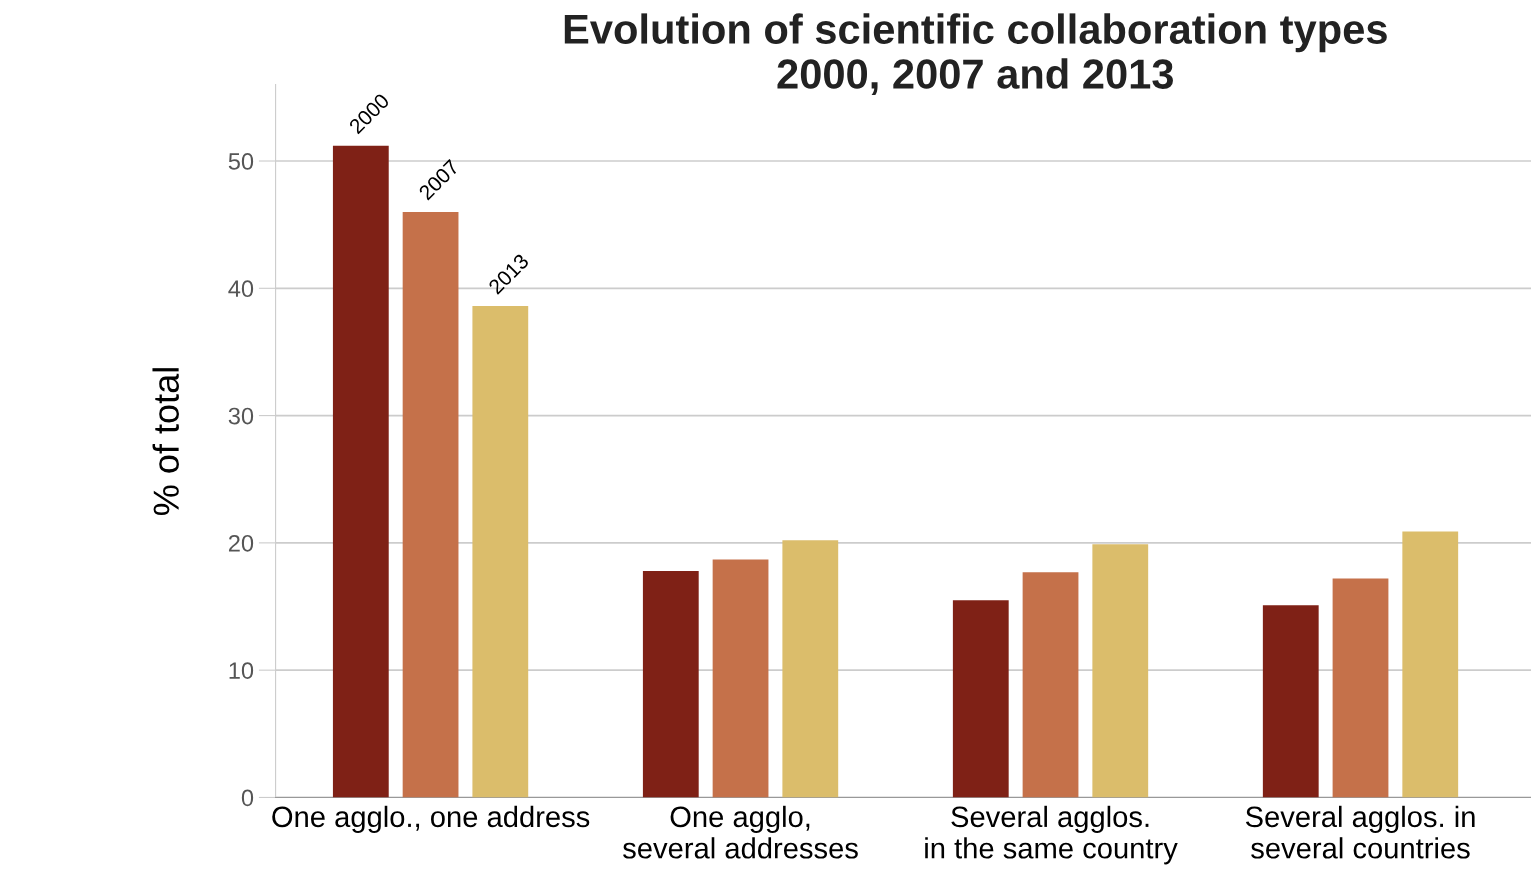 Image resolution: width=1531 pixels, height=891 pixels. Describe the element at coordinates (975, 54) in the screenshot. I see `chart-title: Evolution of scientific collaboration types 2000, 2007 and 2013` at that location.